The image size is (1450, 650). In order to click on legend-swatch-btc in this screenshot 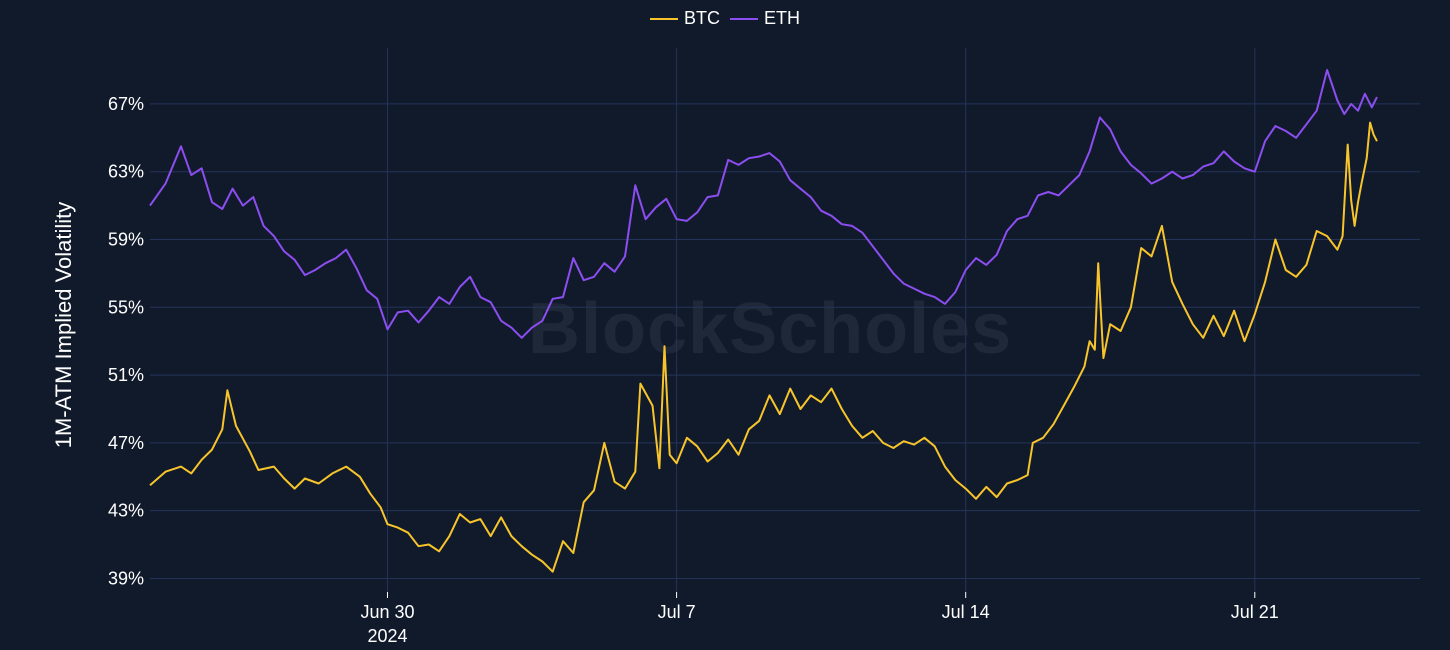, I will do `click(664, 18)`.